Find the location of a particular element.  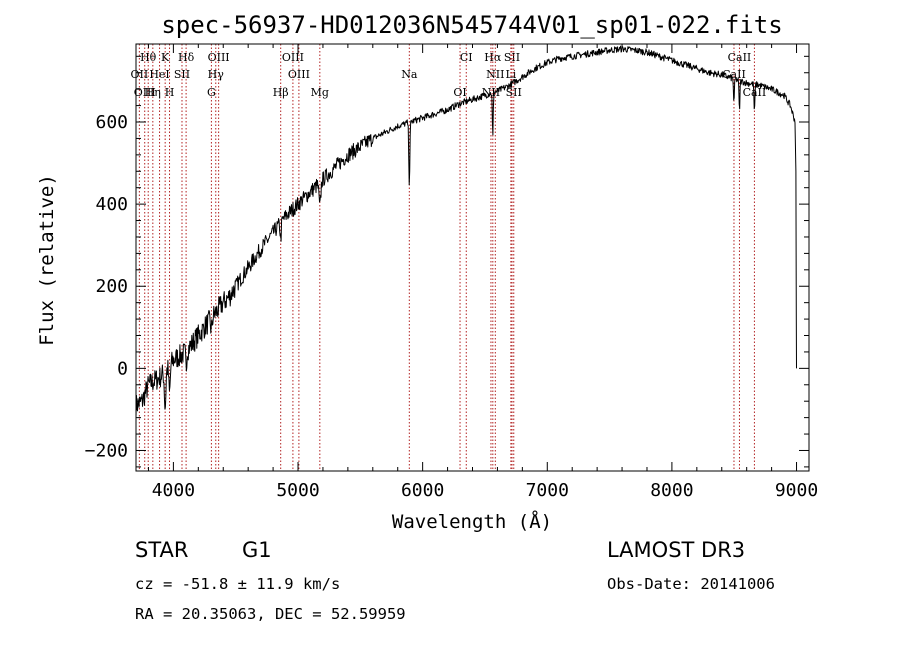

survey-name: LAMOST DR3 is located at coordinates (676, 550).